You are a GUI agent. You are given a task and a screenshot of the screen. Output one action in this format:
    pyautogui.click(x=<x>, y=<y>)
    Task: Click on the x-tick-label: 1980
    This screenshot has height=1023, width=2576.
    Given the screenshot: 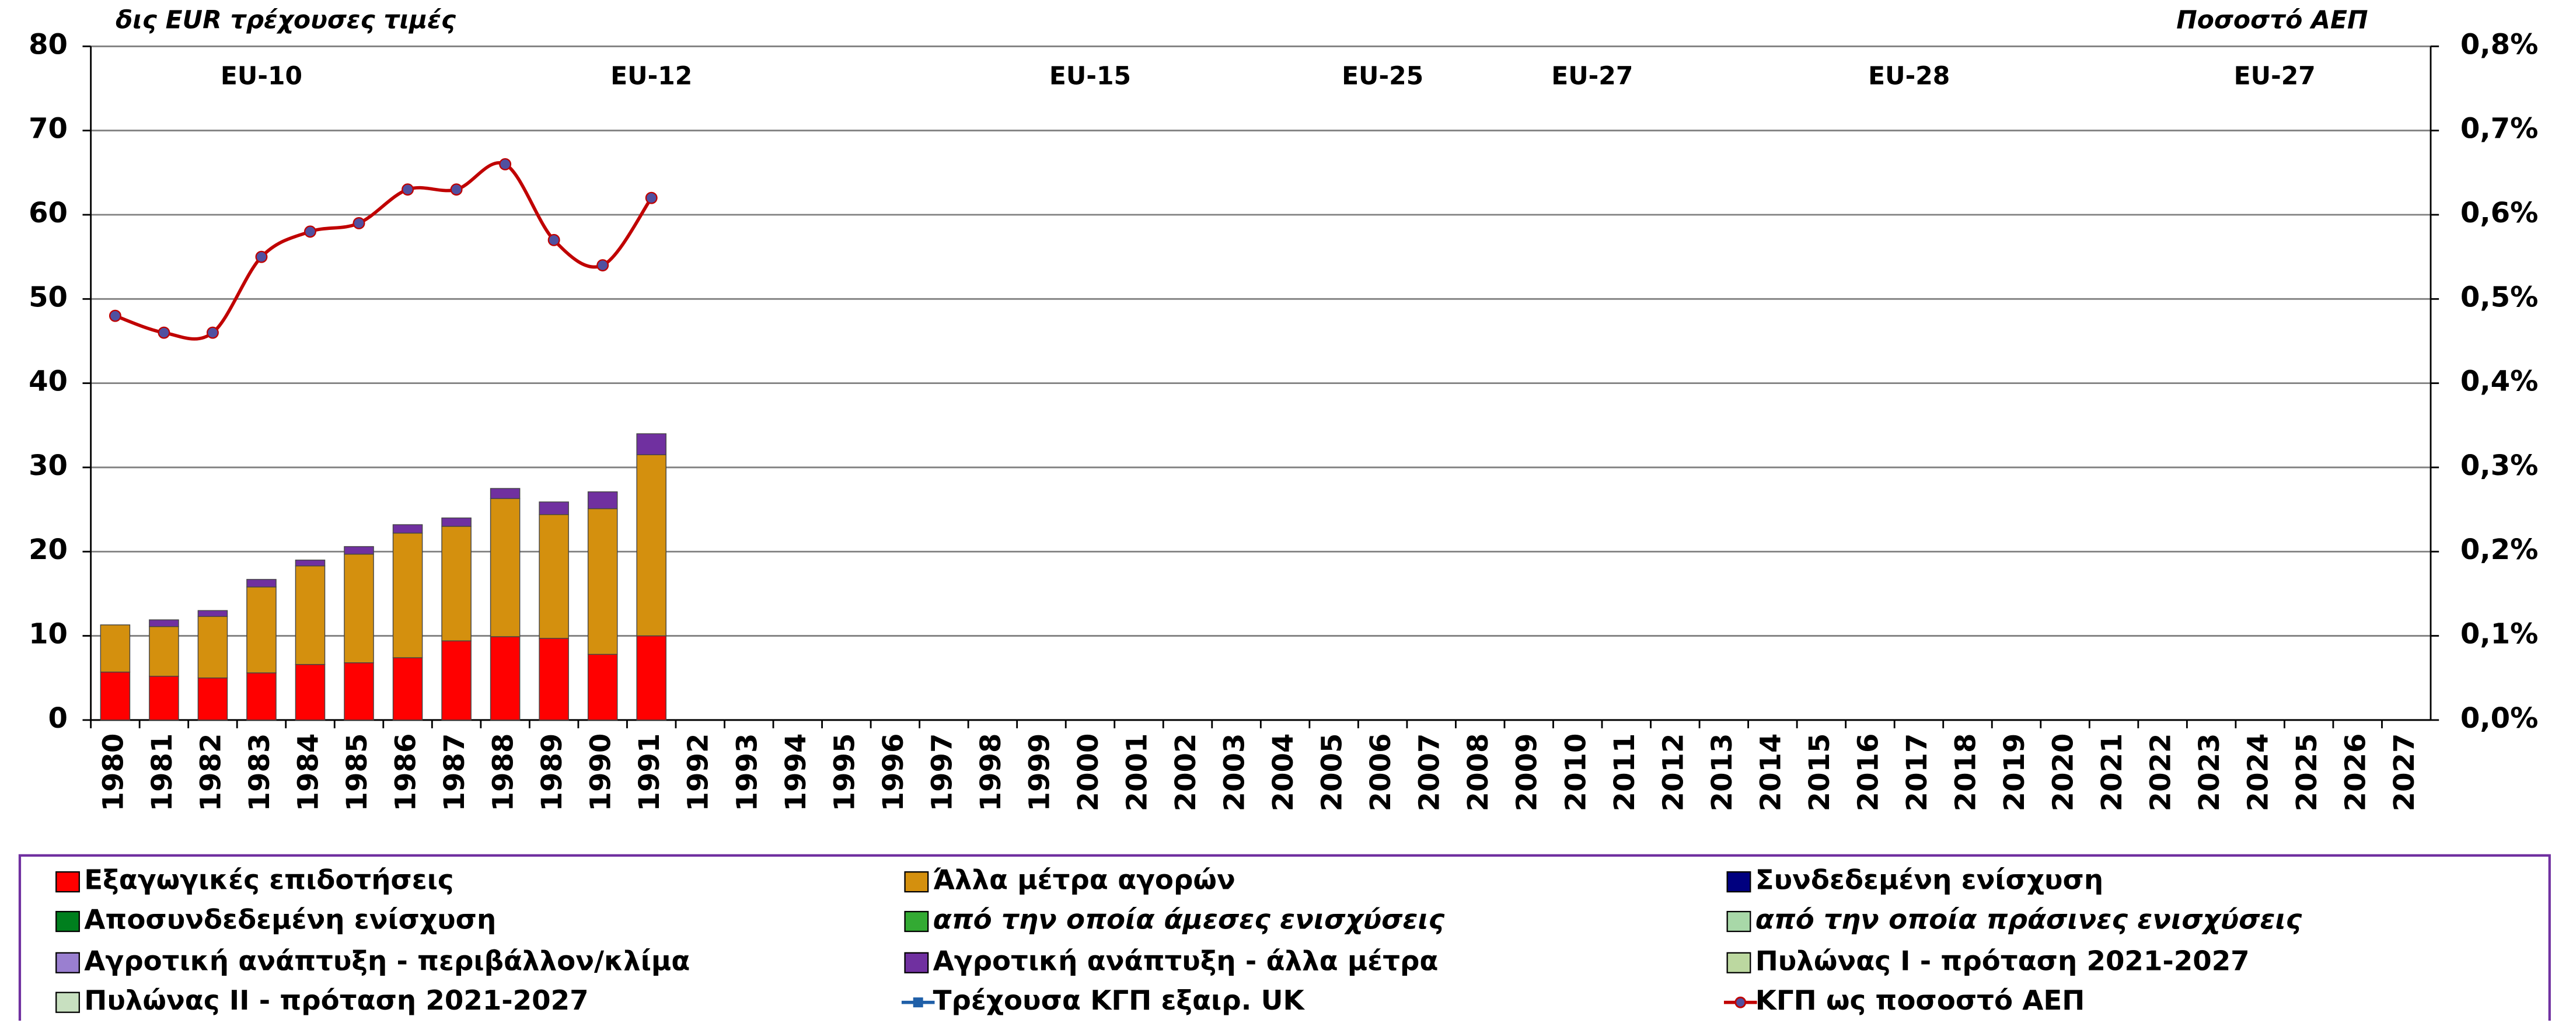 What is the action you would take?
    pyautogui.click(x=113, y=772)
    